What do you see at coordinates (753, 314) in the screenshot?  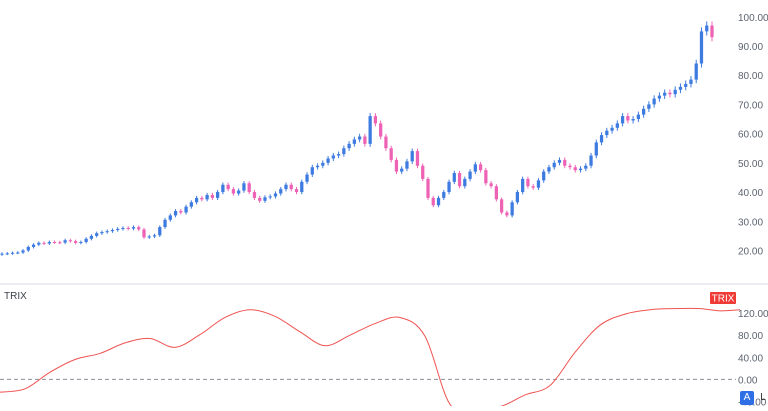 I see `indicator-tick-label: 120.00` at bounding box center [753, 314].